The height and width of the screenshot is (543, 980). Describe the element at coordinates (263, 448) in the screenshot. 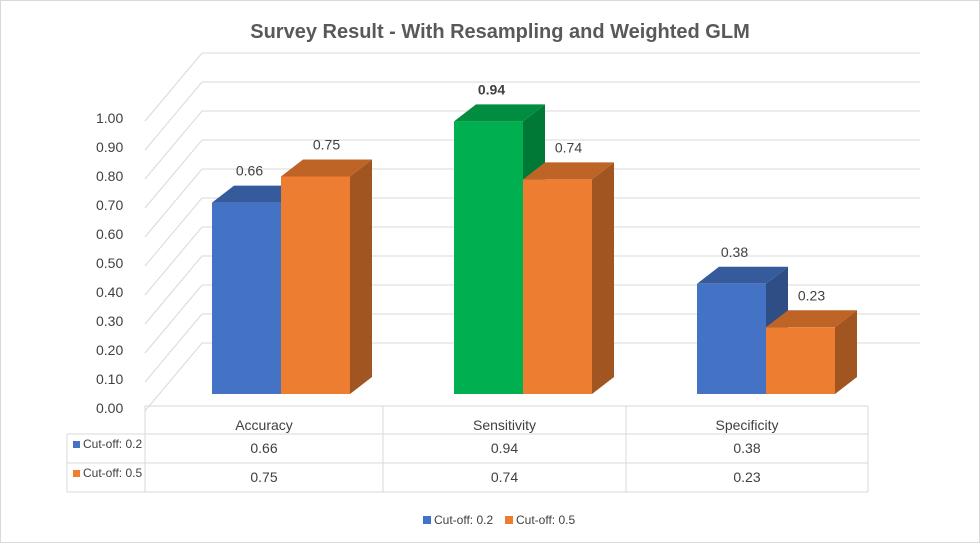

I see `table-cell: 0.66` at that location.